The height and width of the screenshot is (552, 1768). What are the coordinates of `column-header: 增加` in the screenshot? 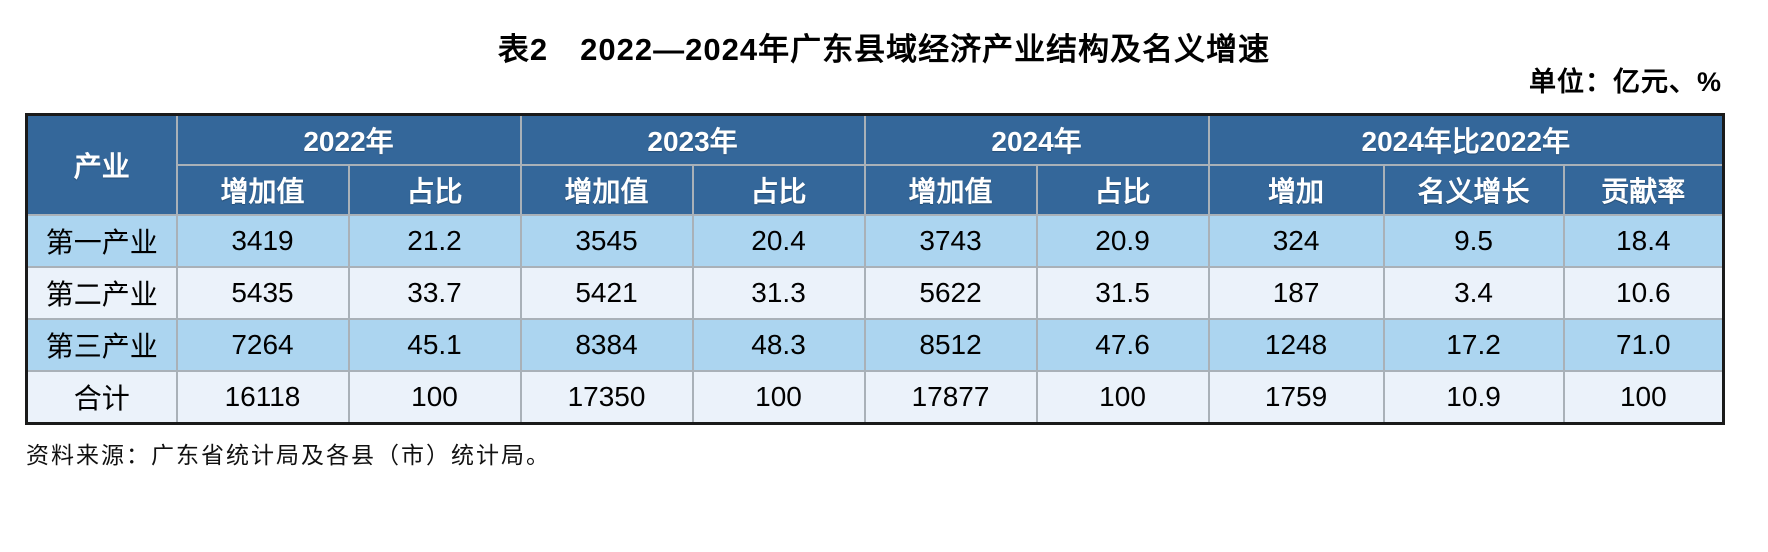 It's located at (1296, 190).